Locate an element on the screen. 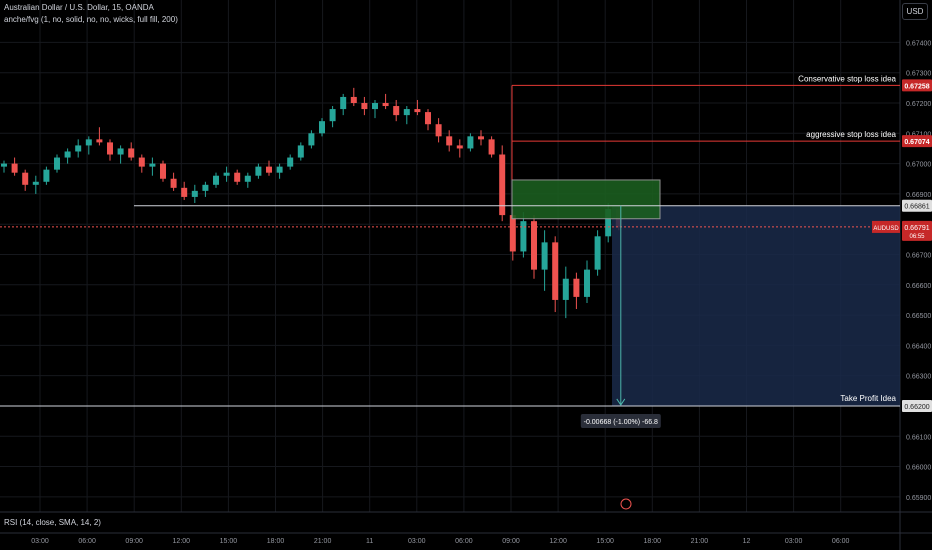  take-profit-label: Take Profit Idea is located at coordinates (868, 398).